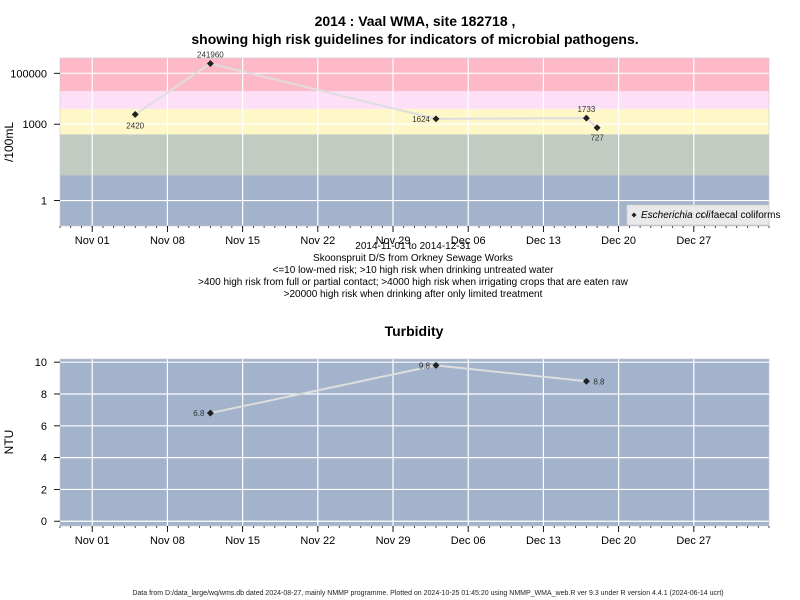 Image resolution: width=800 pixels, height=600 pixels. What do you see at coordinates (35, 125) in the screenshot?
I see `y-tick-label: 1000` at bounding box center [35, 125].